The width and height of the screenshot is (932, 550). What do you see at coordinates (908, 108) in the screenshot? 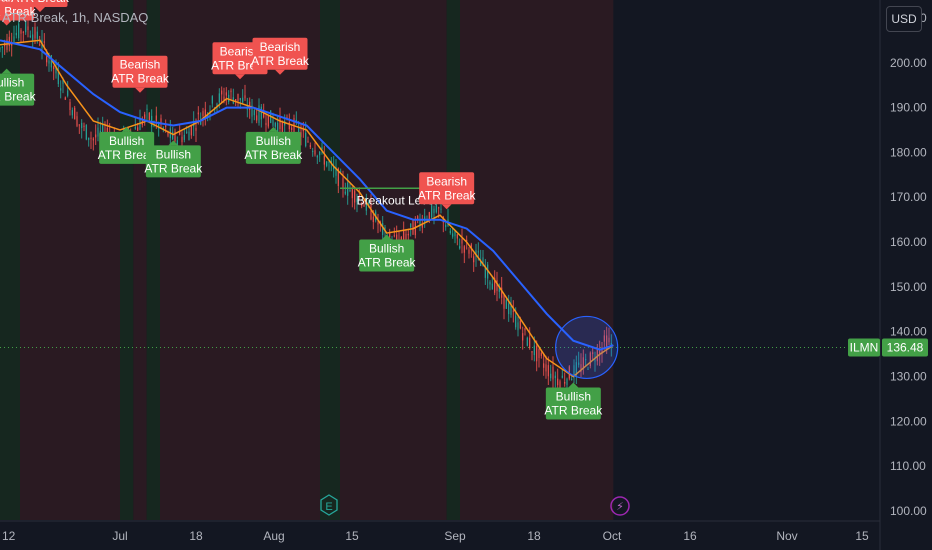
I see `y-tick-label: 190.00` at bounding box center [908, 108].